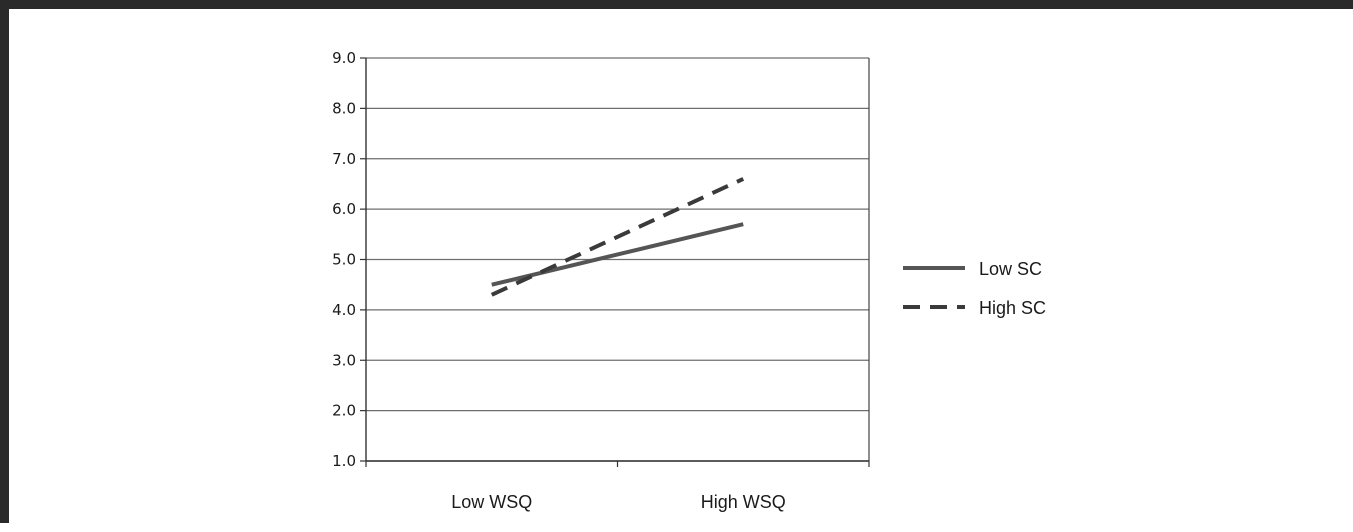  I want to click on y-tick-label: 9.0, so click(344, 58).